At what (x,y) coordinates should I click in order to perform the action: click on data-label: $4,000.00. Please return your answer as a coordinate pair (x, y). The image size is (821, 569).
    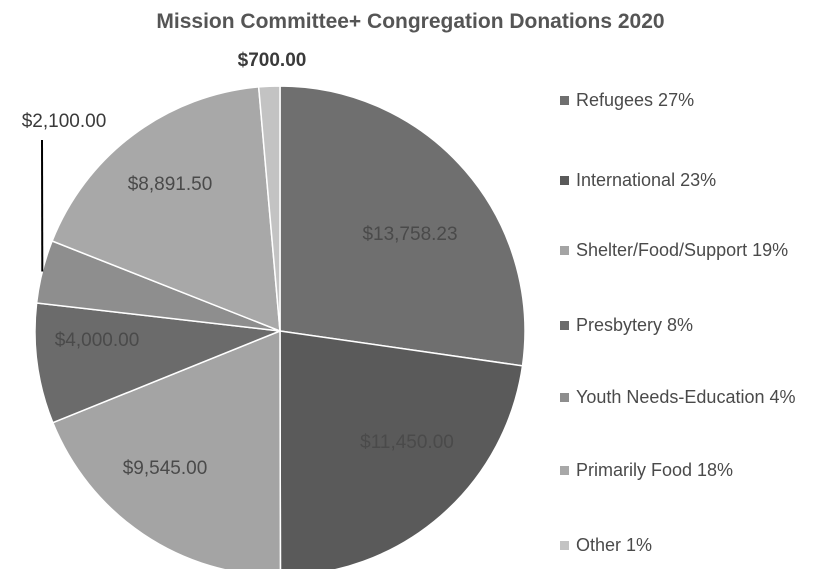
    Looking at the image, I should click on (97, 340).